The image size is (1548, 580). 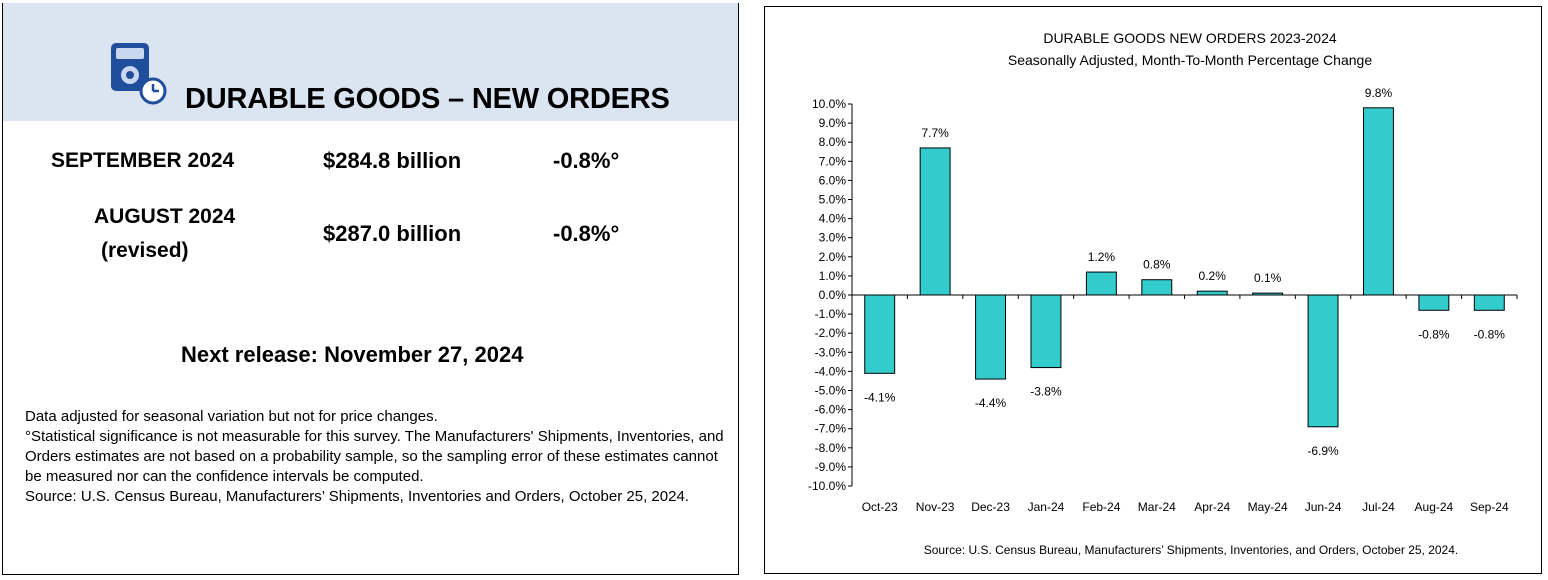 What do you see at coordinates (370, 62) in the screenshot?
I see `summary-header: DURABLE GOODS – NEW ORDERS` at bounding box center [370, 62].